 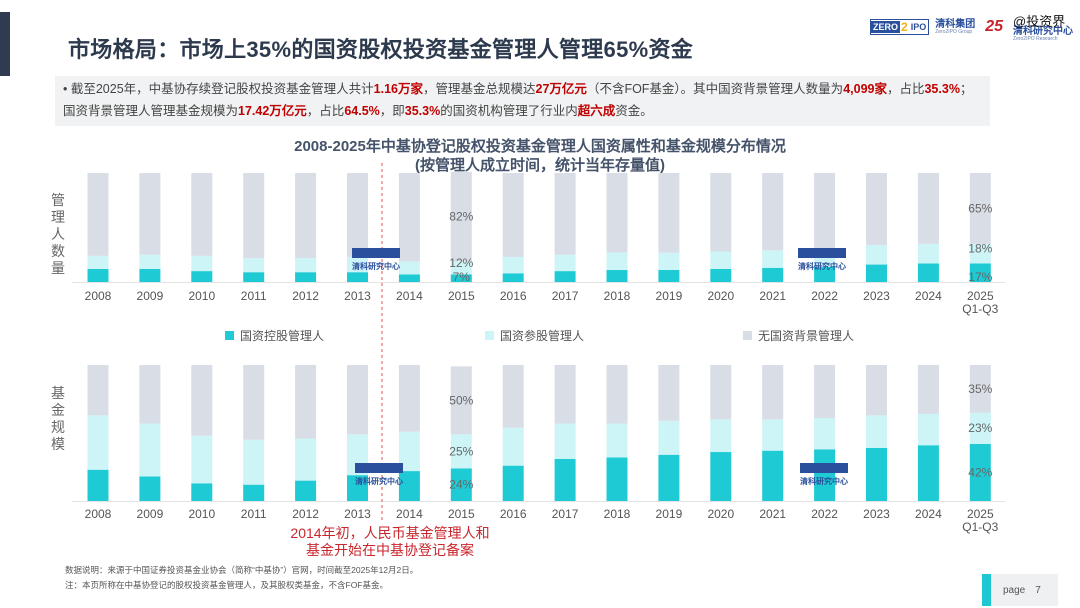 What do you see at coordinates (272, 111) in the screenshot?
I see `highlight-figure: 17.42万亿元` at bounding box center [272, 111].